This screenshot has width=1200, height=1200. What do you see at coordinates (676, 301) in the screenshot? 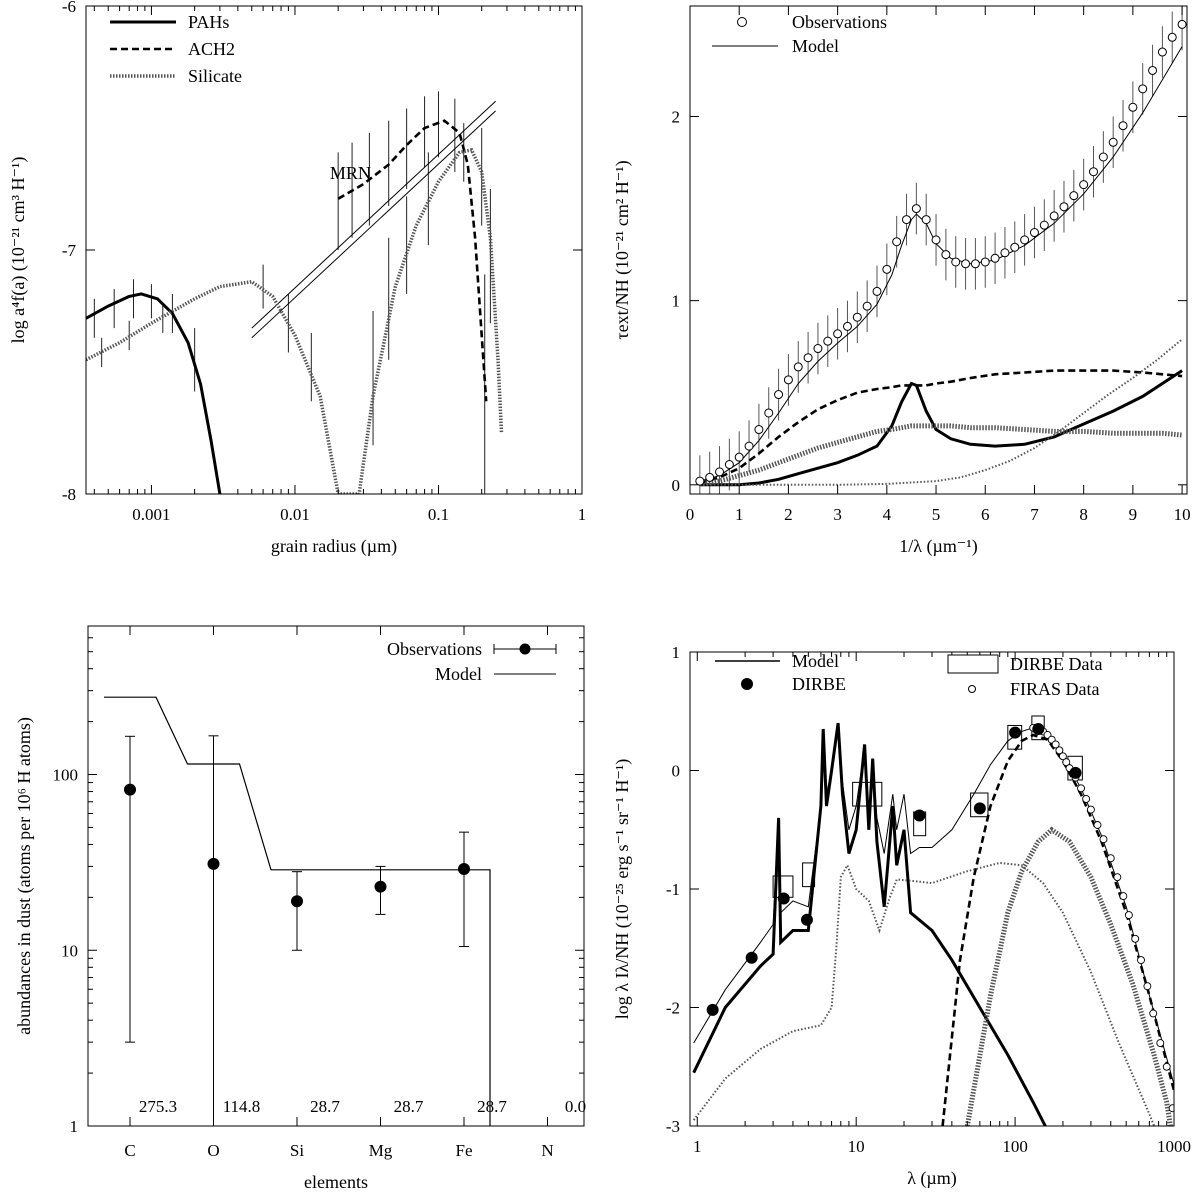
I see `y-tick-label: 1` at bounding box center [676, 301].